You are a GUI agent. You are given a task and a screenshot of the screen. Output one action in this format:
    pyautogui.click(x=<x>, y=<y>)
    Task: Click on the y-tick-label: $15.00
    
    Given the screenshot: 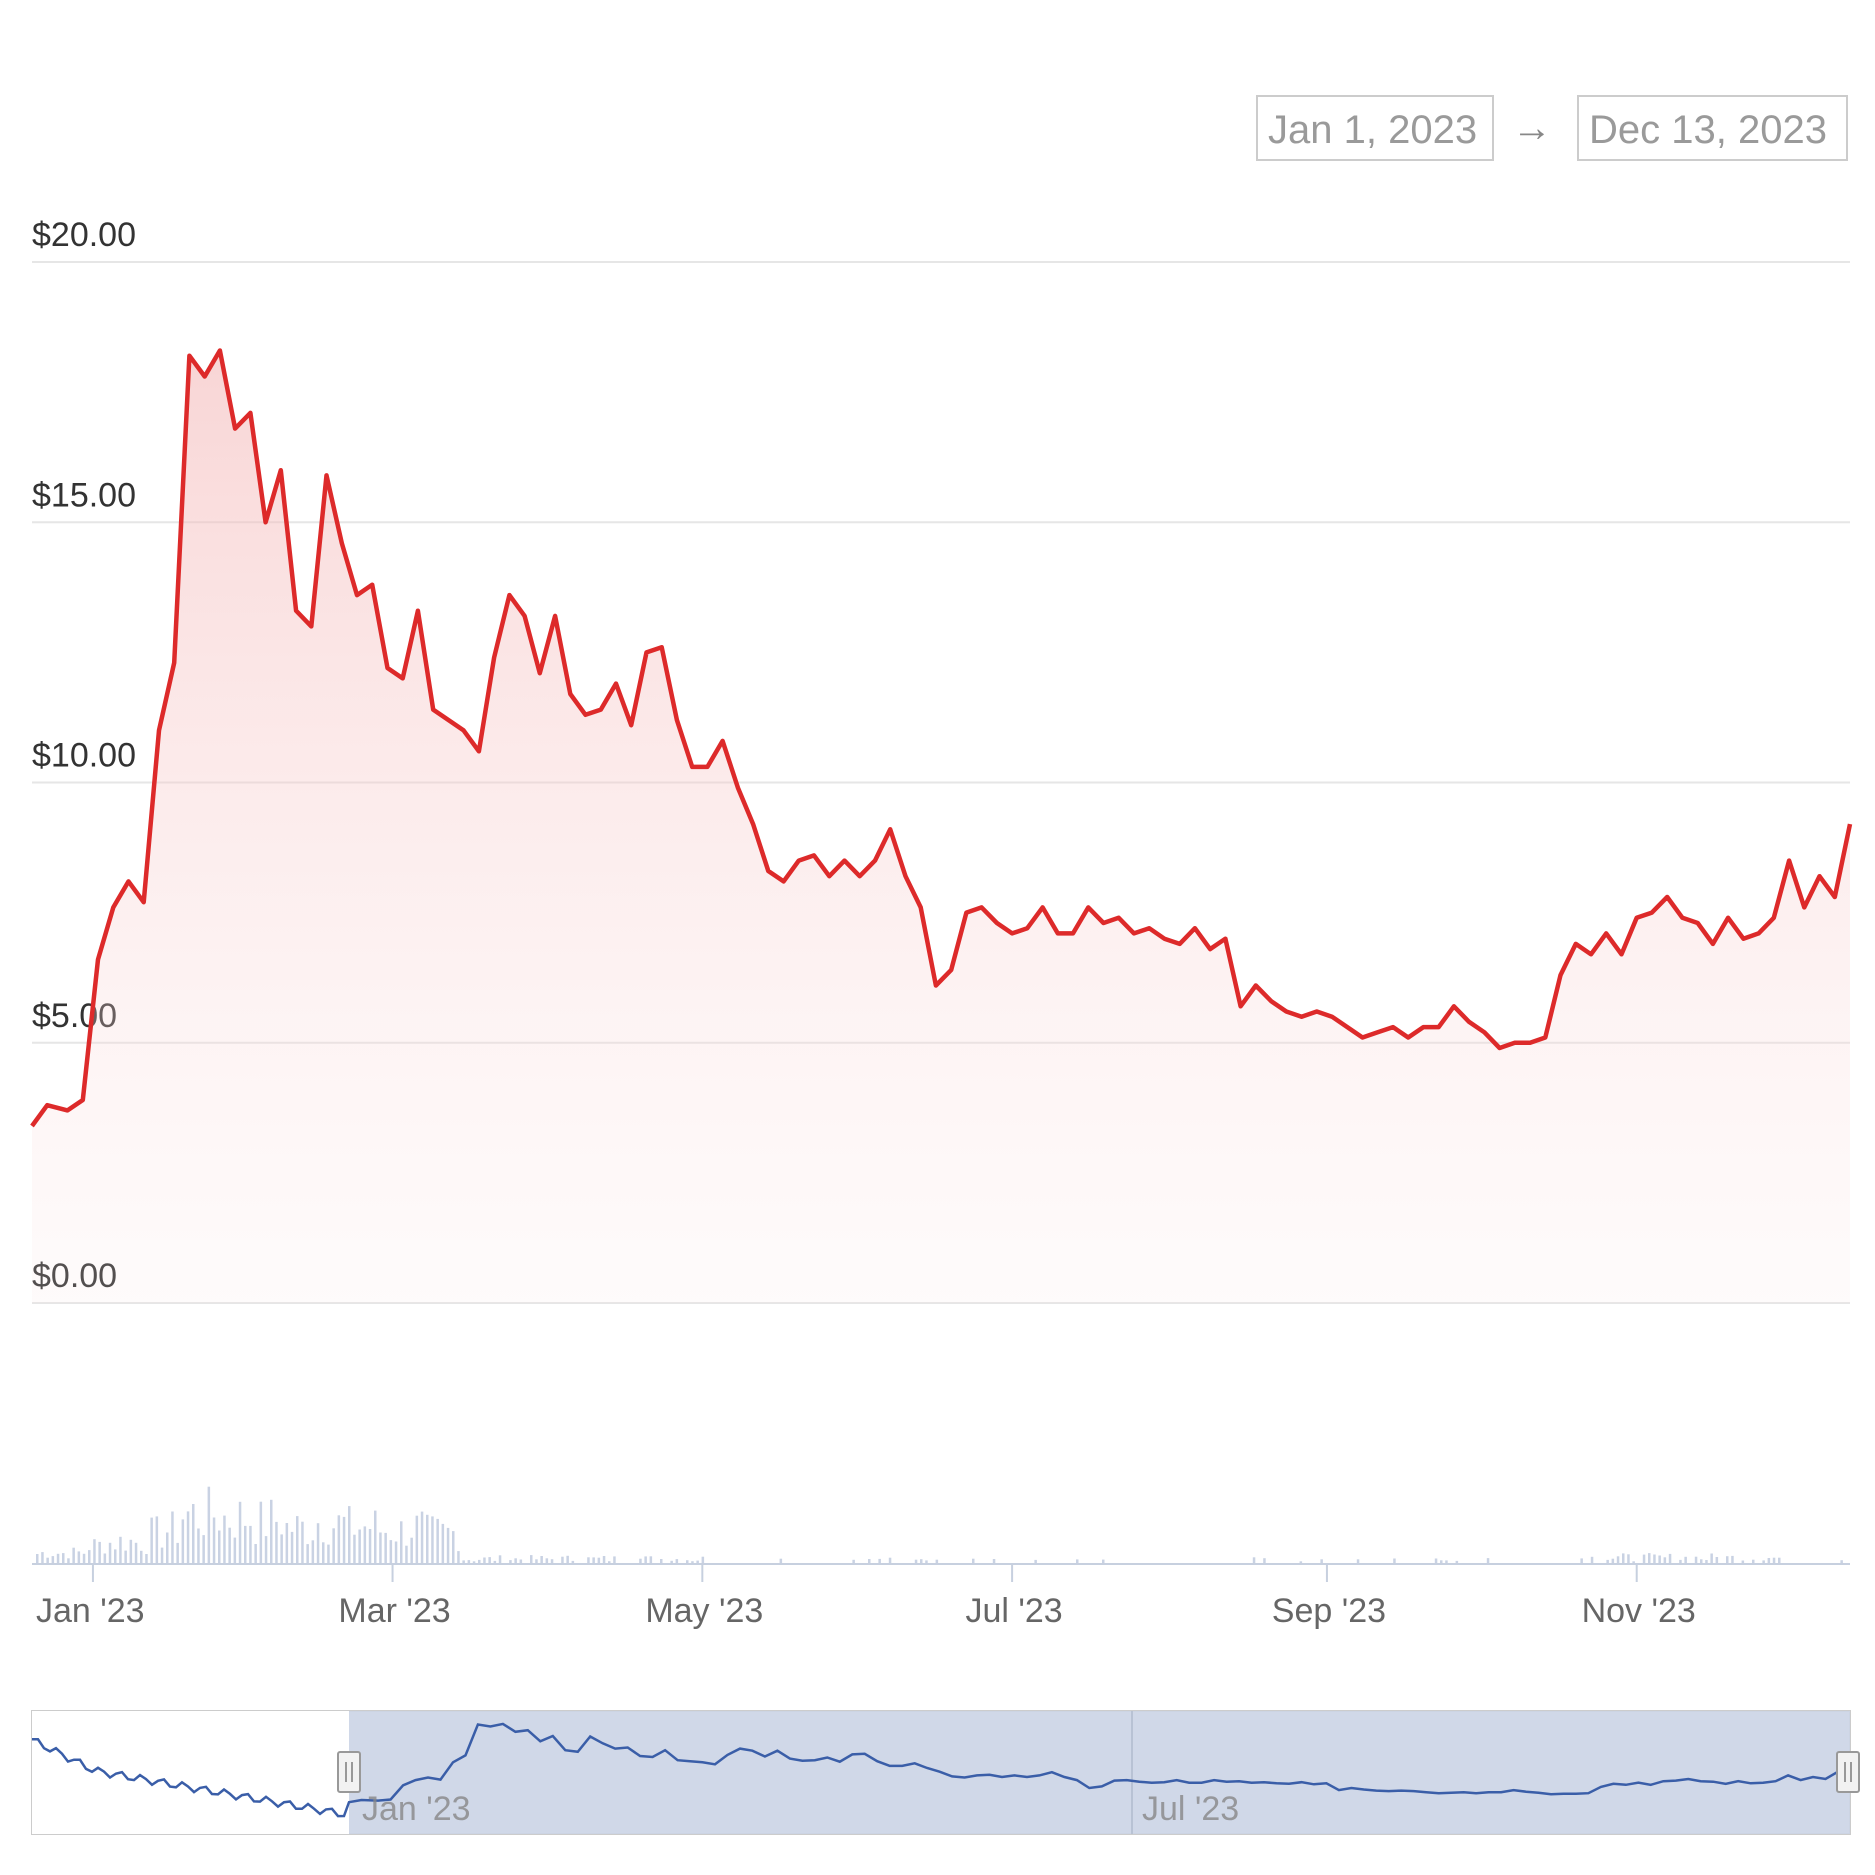 What is the action you would take?
    pyautogui.click(x=84, y=495)
    